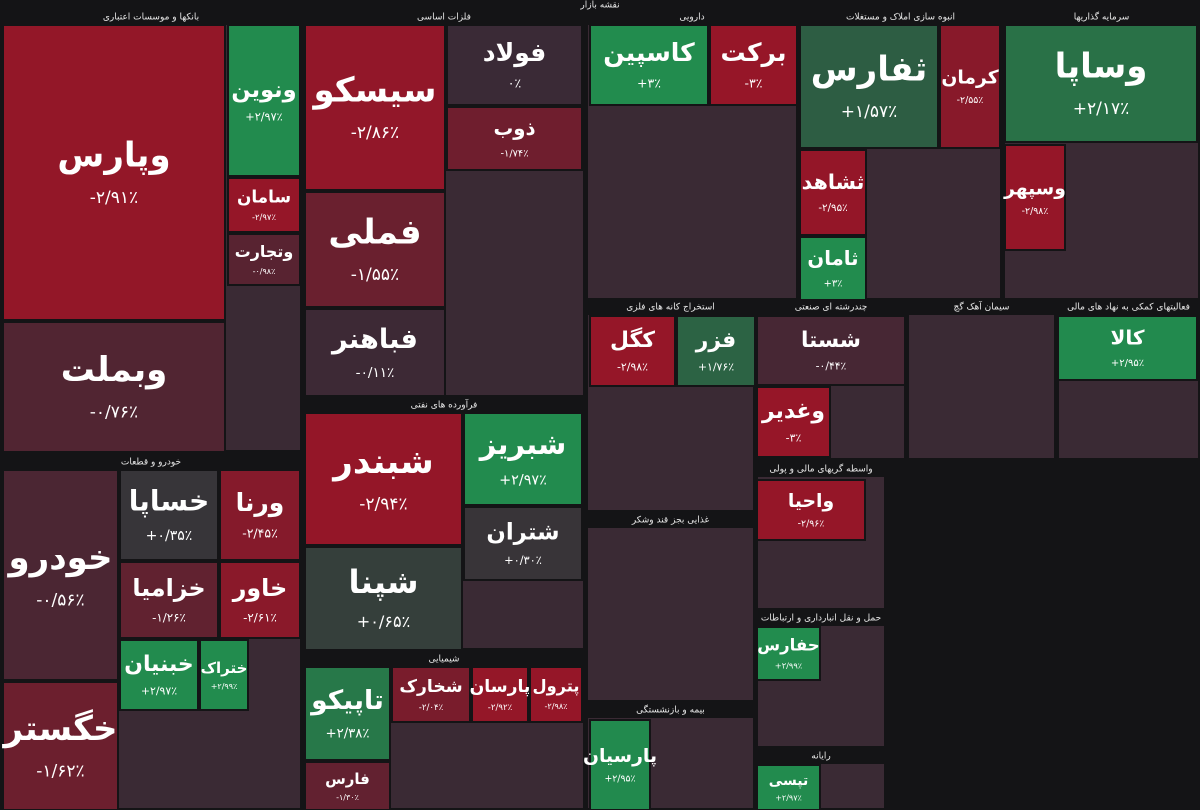  Describe the element at coordinates (811, 501) in the screenshot. I see `stock-ticker: واحیا` at that location.